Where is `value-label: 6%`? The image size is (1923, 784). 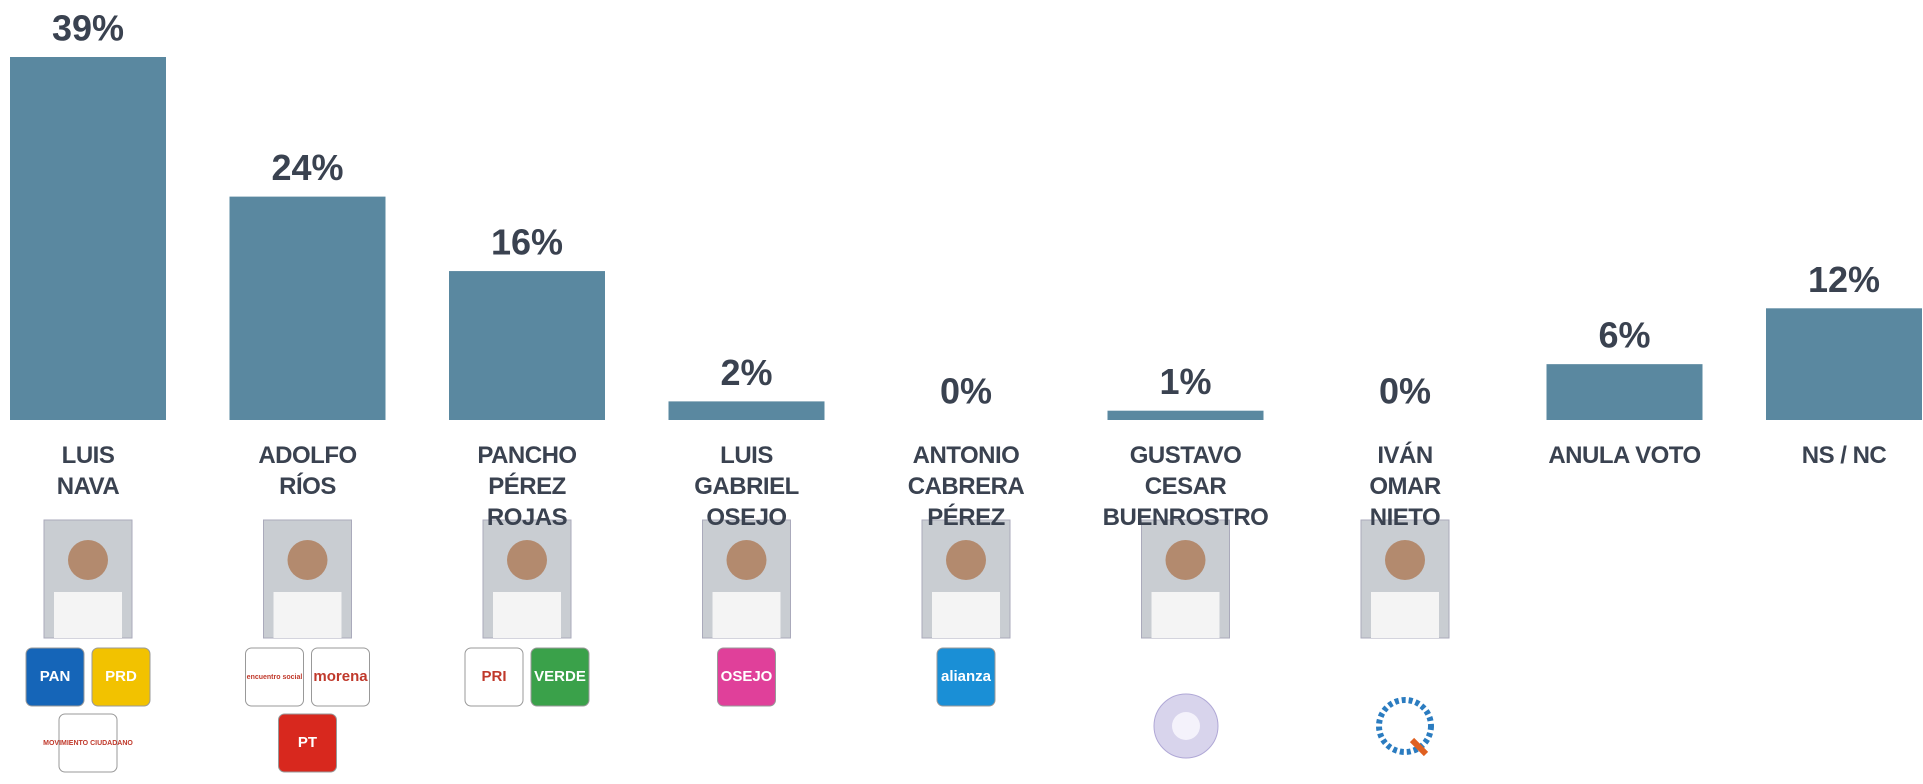
value-label: 6% is located at coordinates (1624, 335).